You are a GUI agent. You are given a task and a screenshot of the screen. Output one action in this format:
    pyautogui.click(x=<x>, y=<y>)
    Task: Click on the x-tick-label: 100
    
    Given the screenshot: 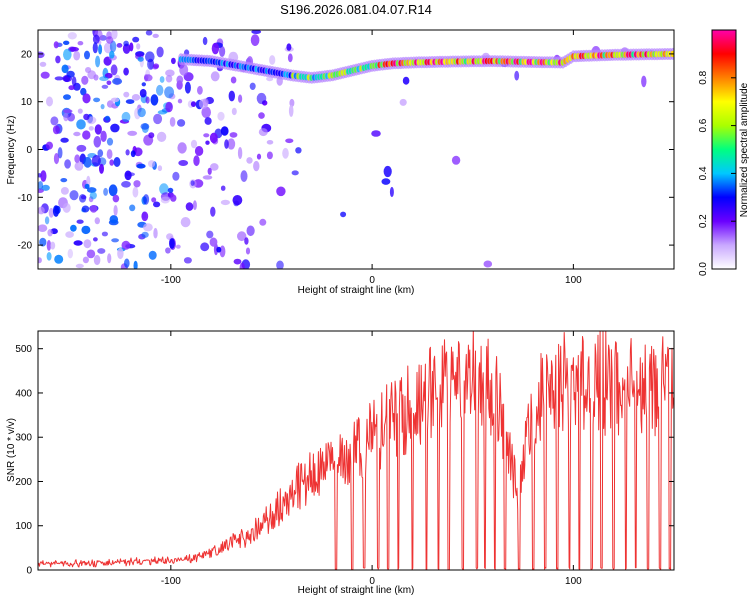 What is the action you would take?
    pyautogui.click(x=573, y=581)
    